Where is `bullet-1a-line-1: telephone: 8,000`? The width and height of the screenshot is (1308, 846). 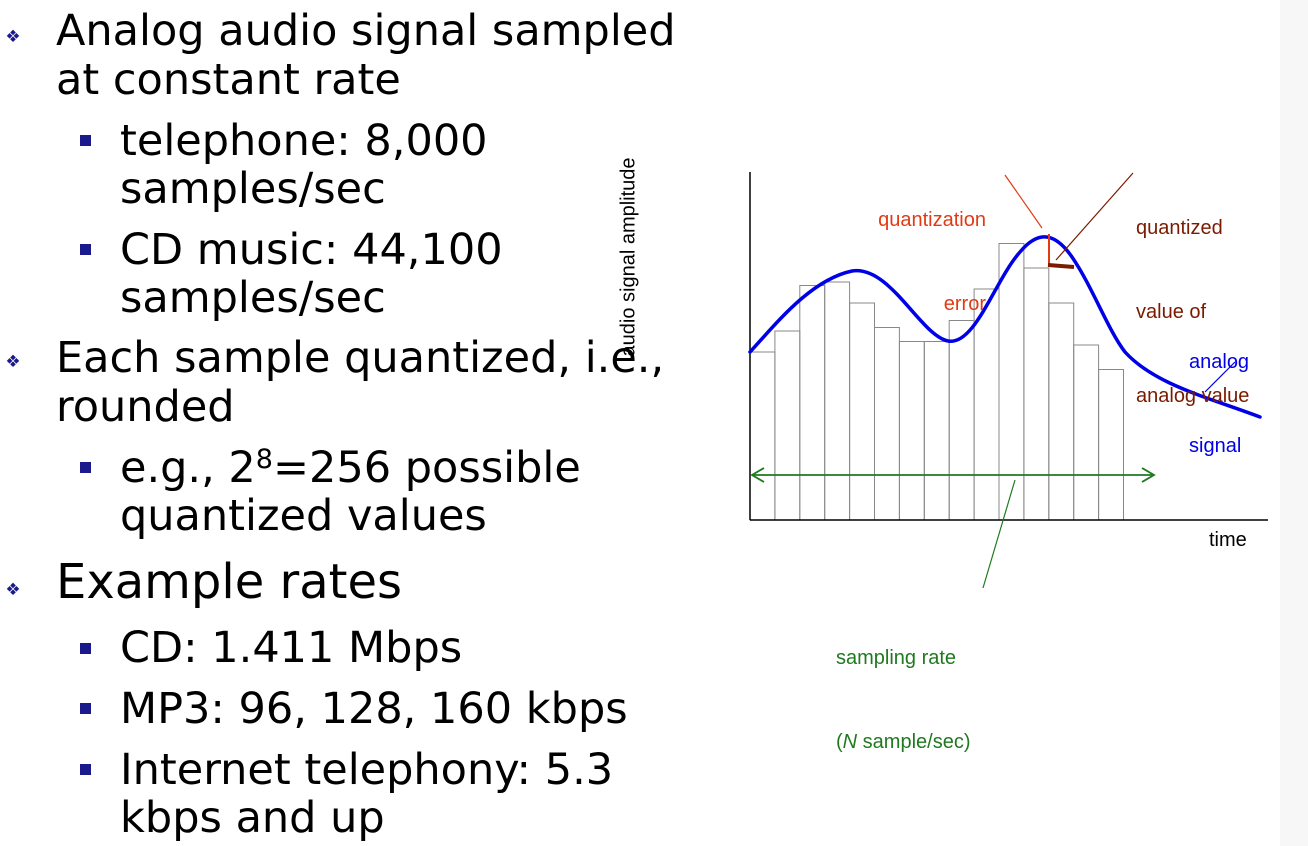
bullet-1a-line-1: telephone: 8,000 is located at coordinates (304, 141).